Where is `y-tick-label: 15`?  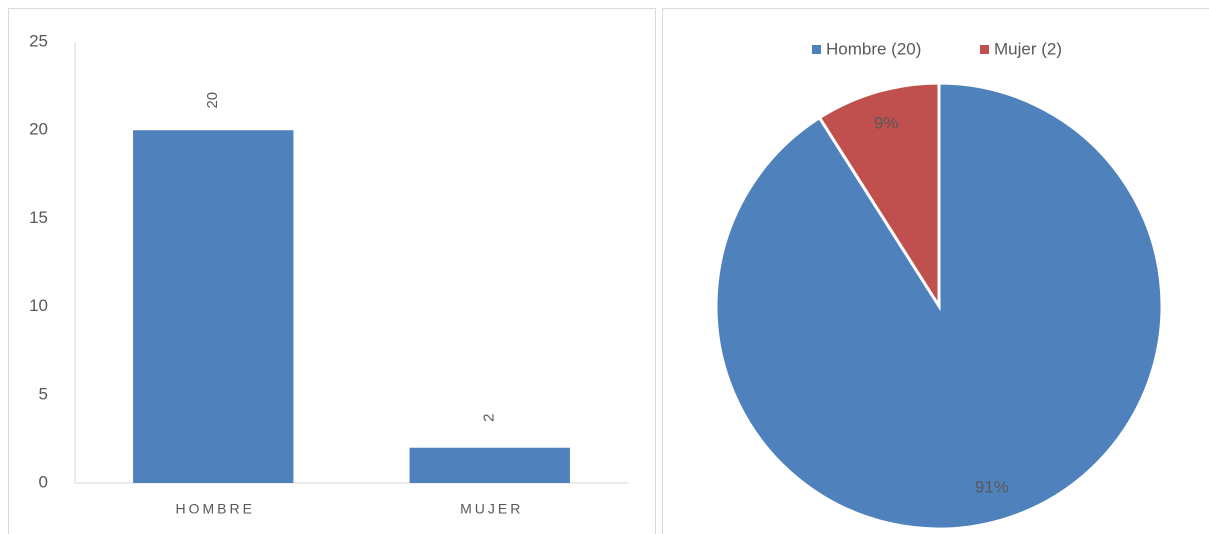
y-tick-label: 15 is located at coordinates (38, 217).